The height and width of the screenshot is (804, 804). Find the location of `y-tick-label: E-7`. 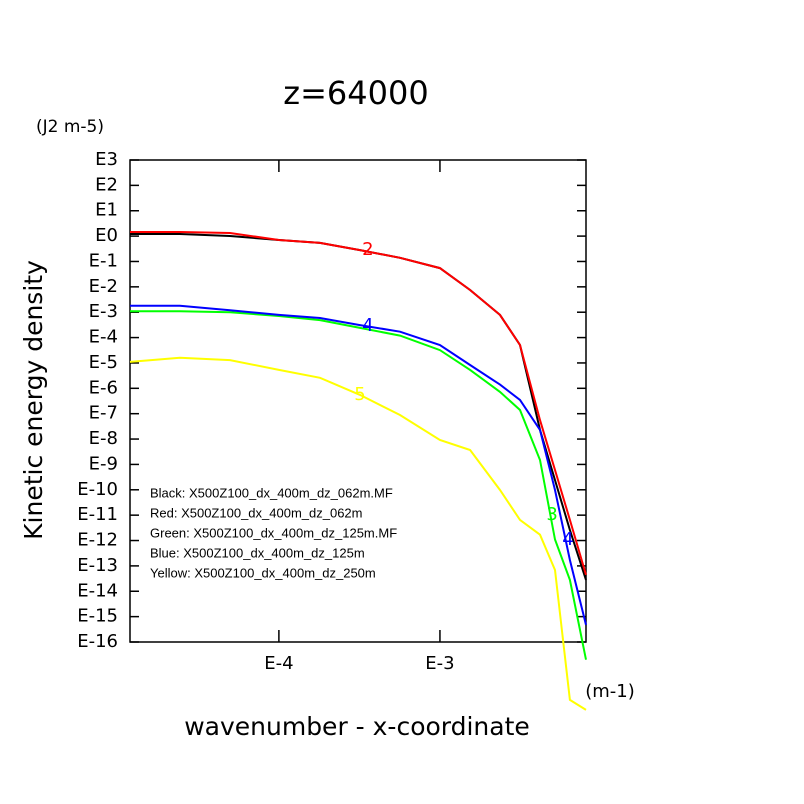

y-tick-label: E-7 is located at coordinates (103, 413).